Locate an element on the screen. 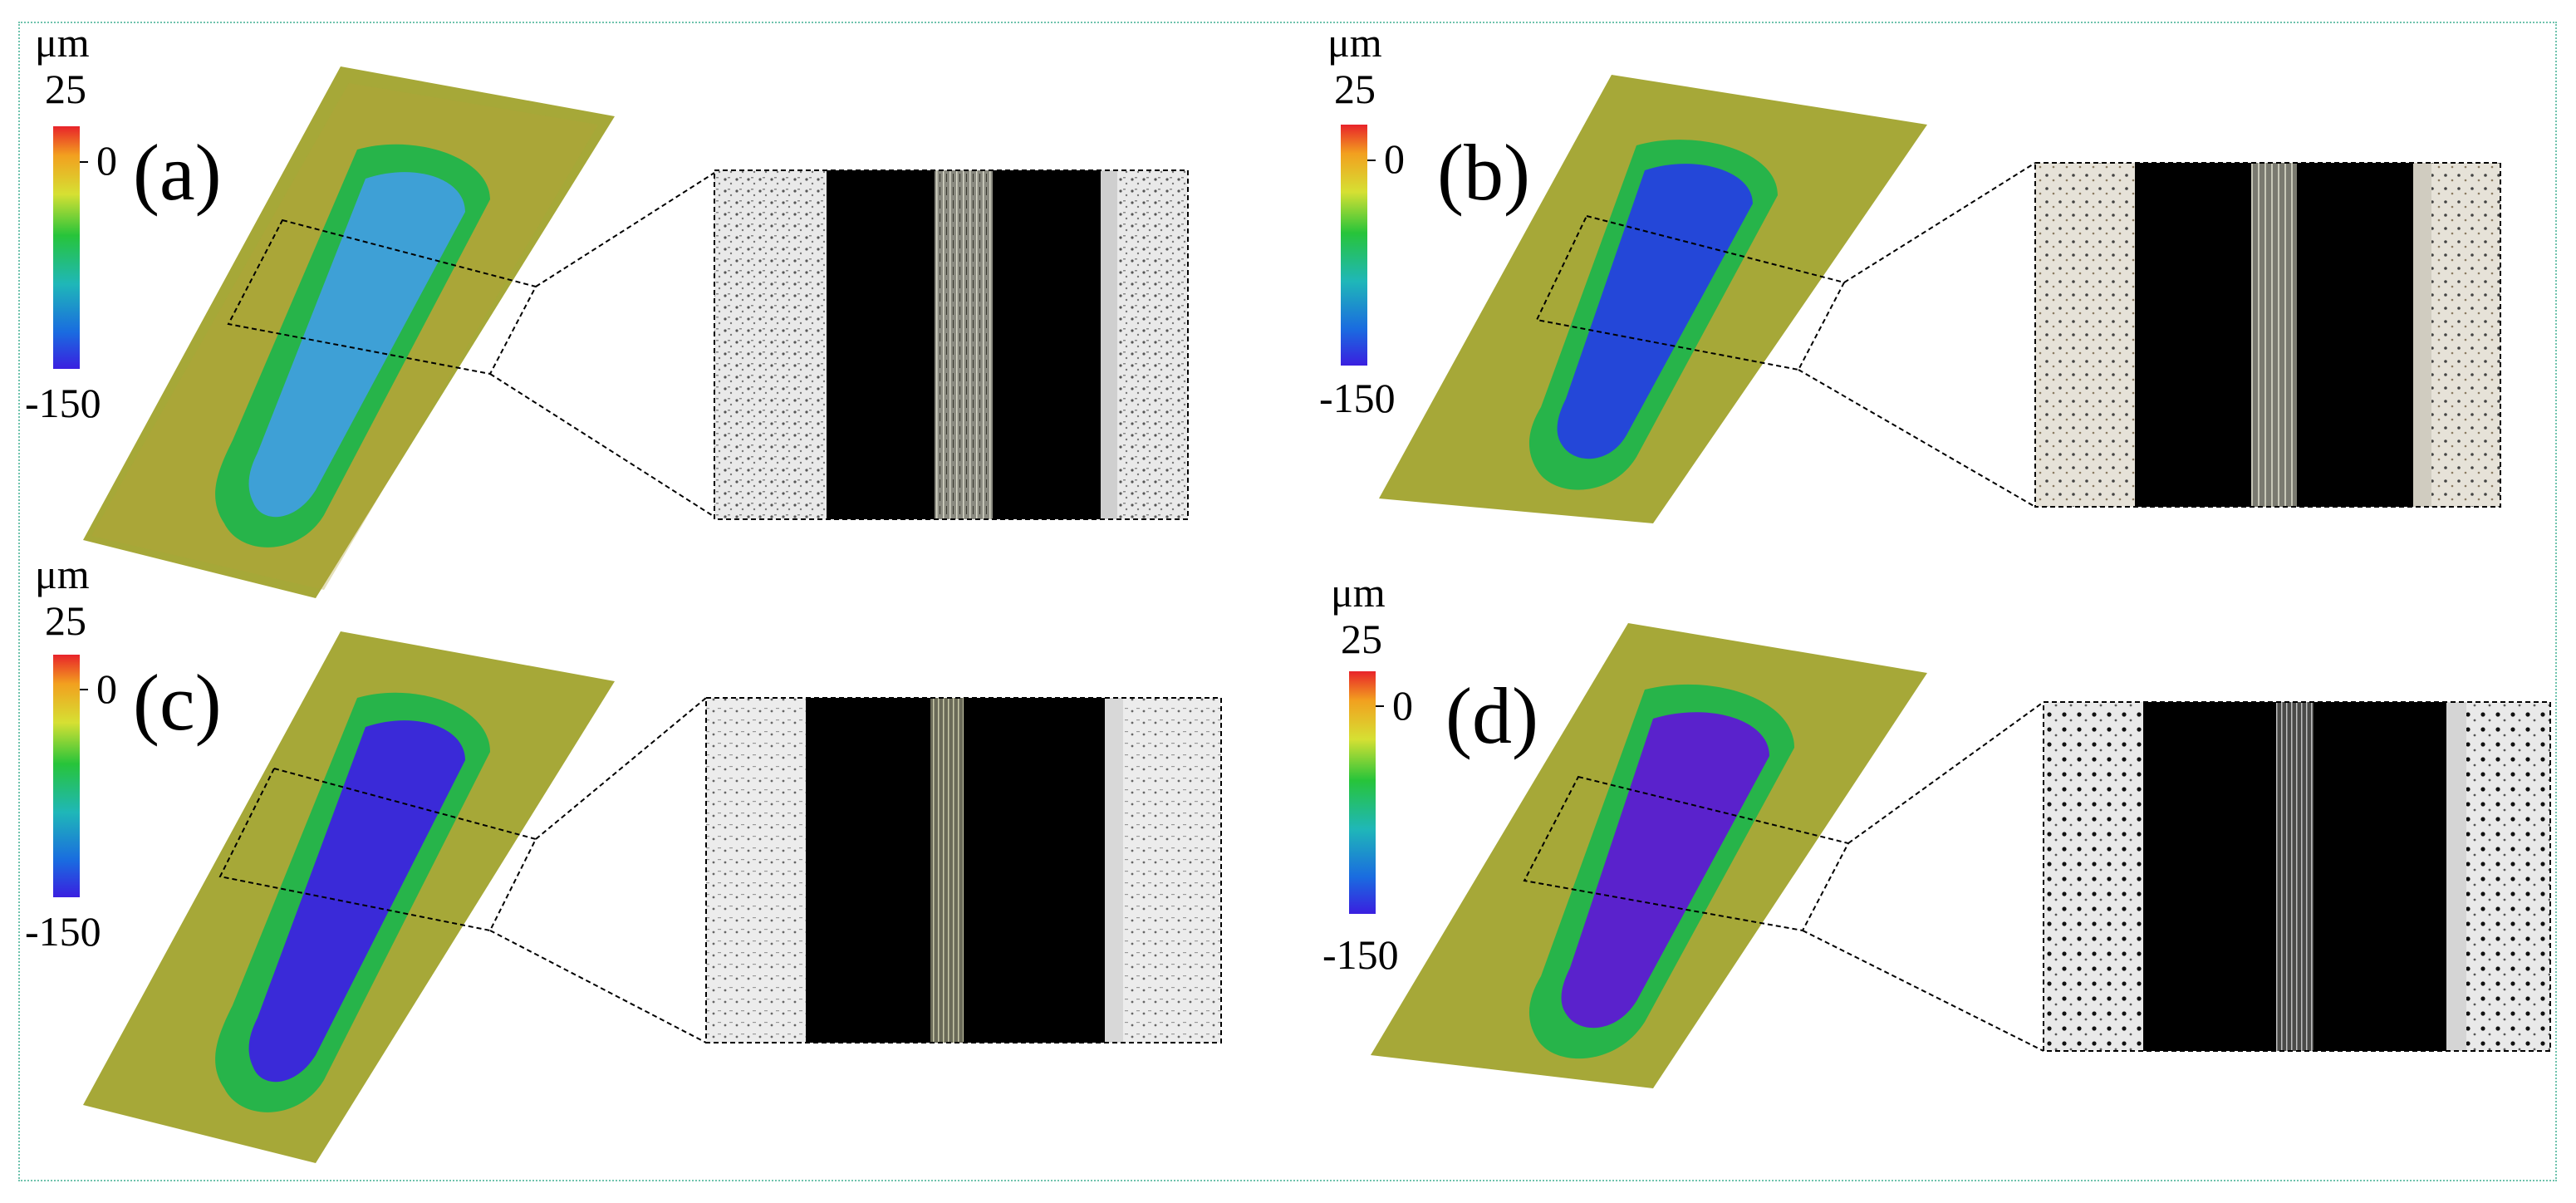 The image size is (2576, 1203). micrograph-c is located at coordinates (963, 870).